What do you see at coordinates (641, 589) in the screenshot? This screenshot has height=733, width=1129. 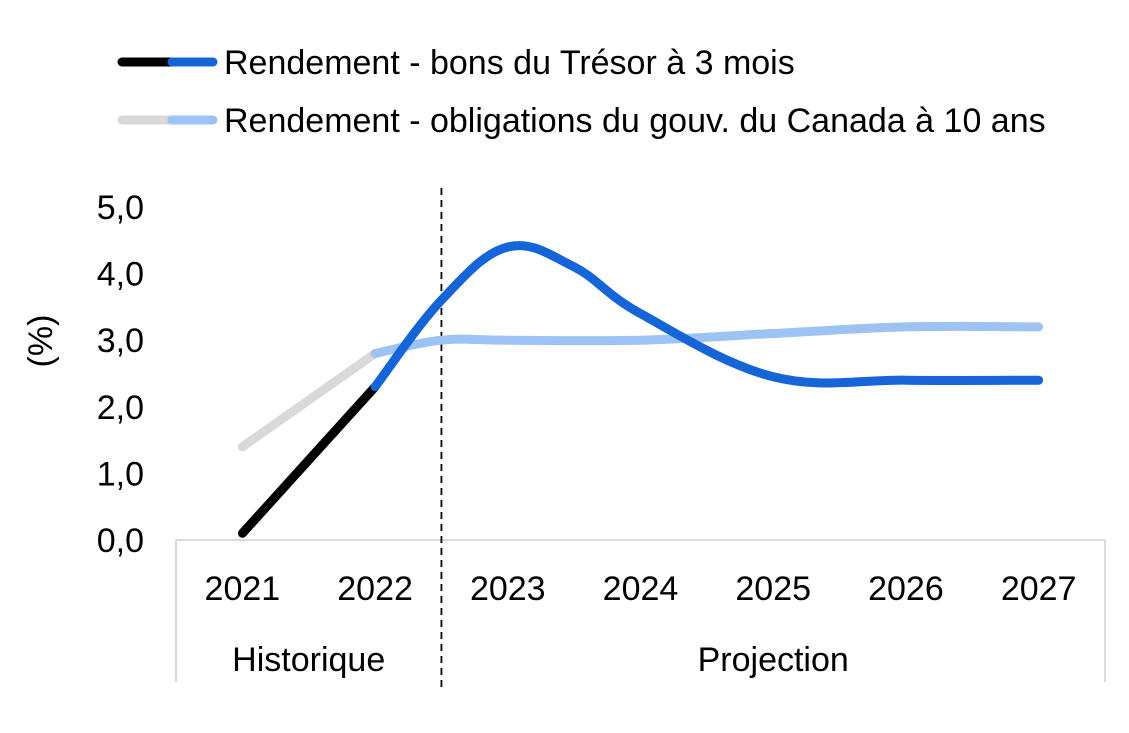 I see `x-tick-label: 2024` at bounding box center [641, 589].